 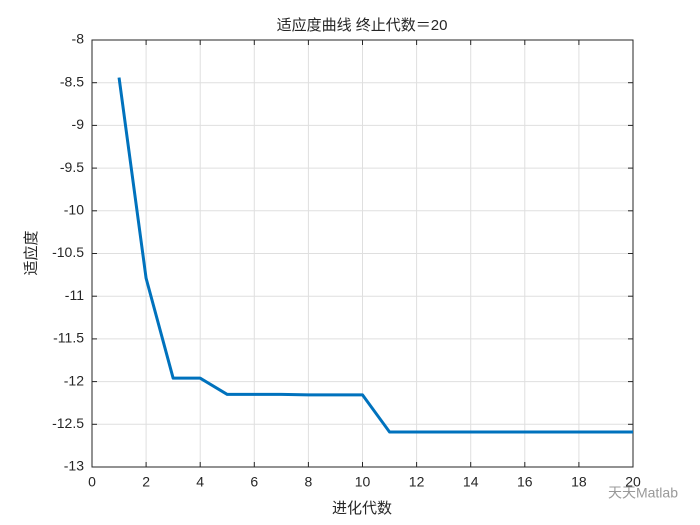 I want to click on y-tick-label: -9.5, so click(x=72, y=167).